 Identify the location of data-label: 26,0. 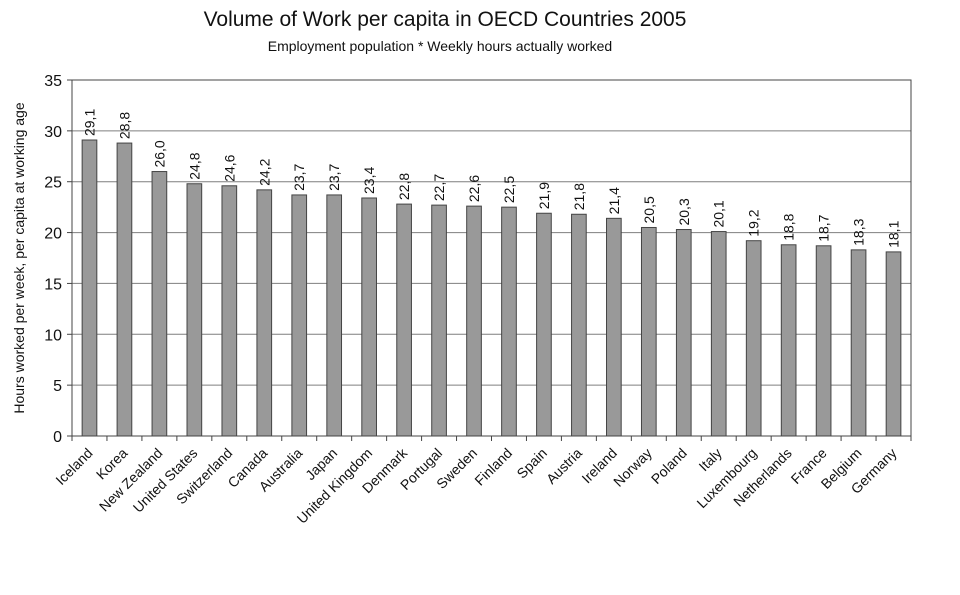
(159, 153).